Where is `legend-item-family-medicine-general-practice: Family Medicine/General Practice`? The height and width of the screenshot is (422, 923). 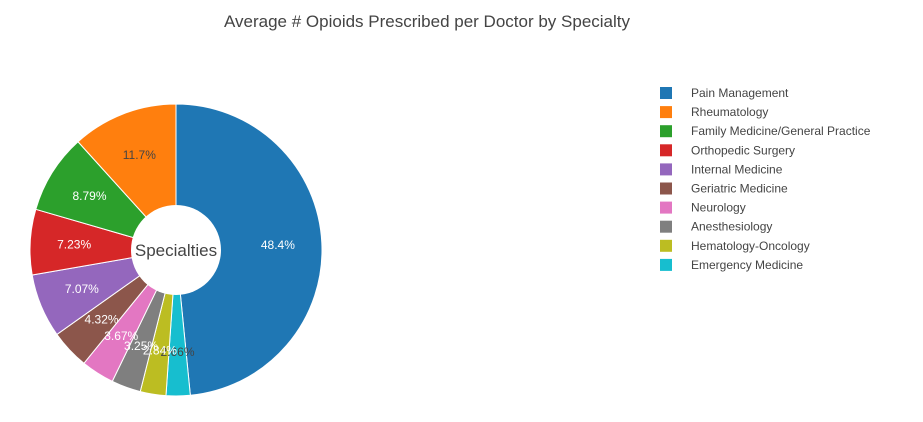 legend-item-family-medicine-general-practice: Family Medicine/General Practice is located at coordinates (765, 131).